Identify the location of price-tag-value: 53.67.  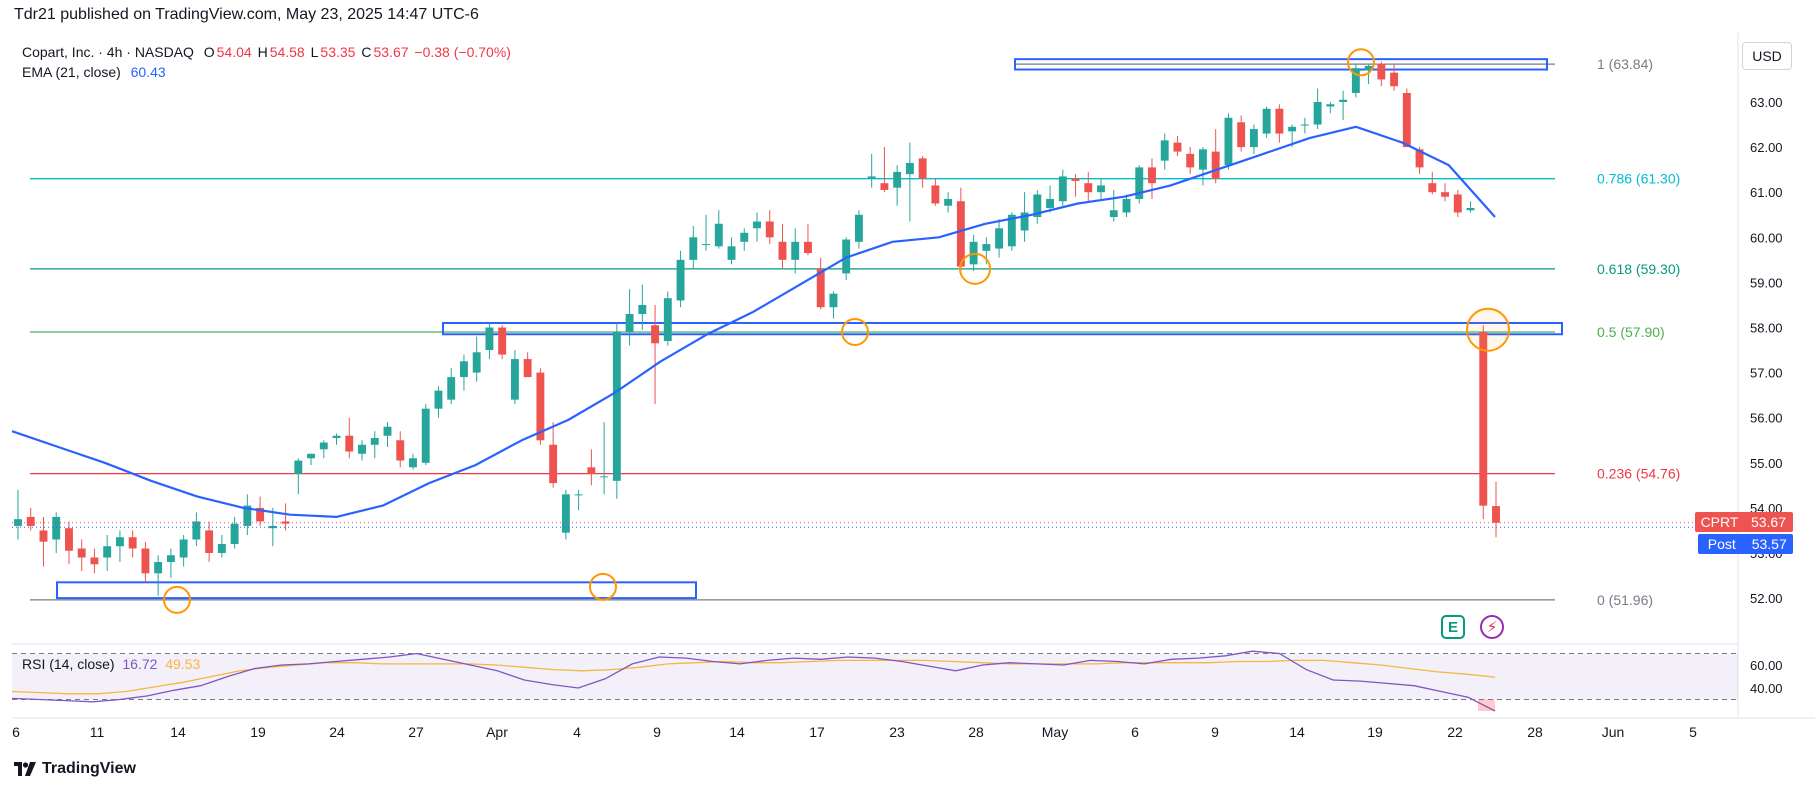
(1768, 522).